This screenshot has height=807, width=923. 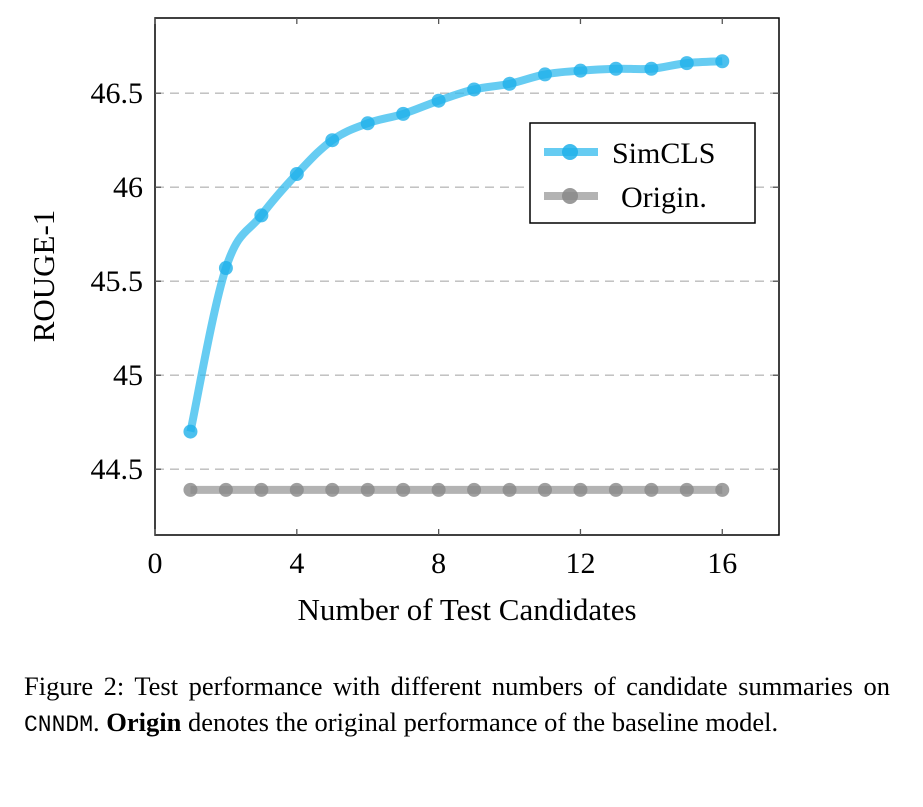 What do you see at coordinates (43, 276) in the screenshot?
I see `y-axis-label: ROUGE-1` at bounding box center [43, 276].